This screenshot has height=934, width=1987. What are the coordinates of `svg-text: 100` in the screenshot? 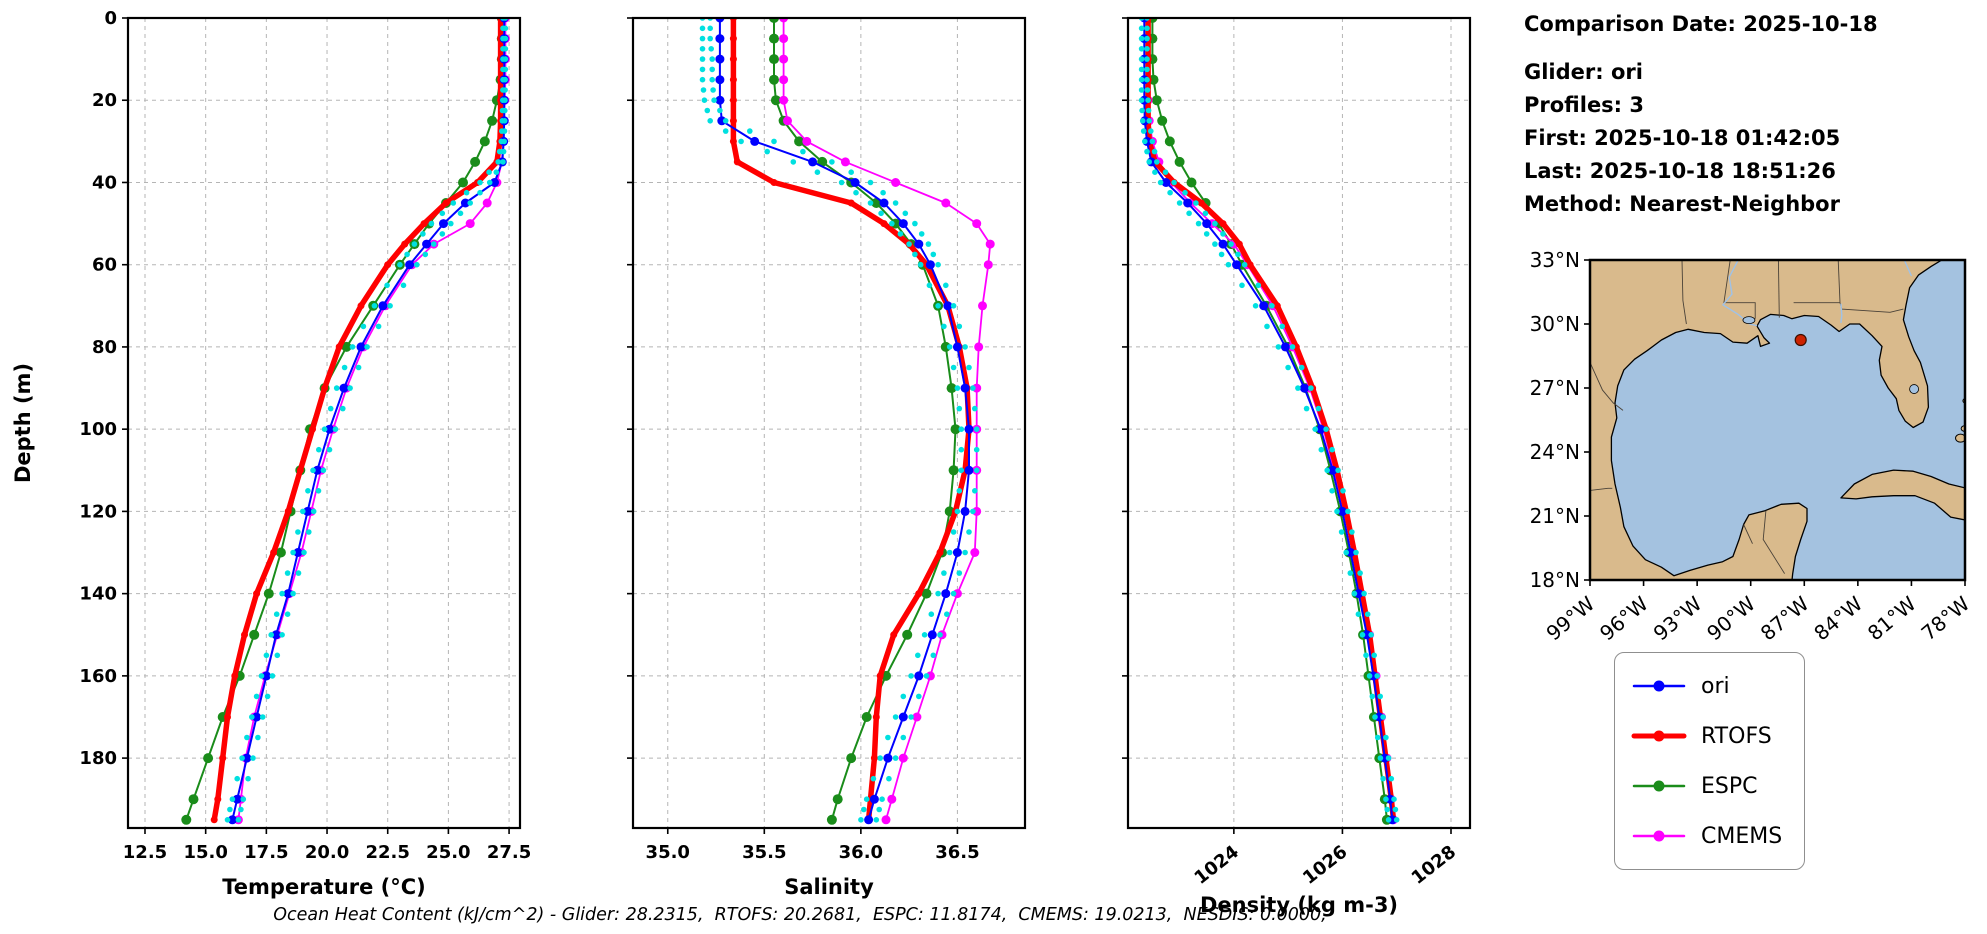 It's located at (98, 429).